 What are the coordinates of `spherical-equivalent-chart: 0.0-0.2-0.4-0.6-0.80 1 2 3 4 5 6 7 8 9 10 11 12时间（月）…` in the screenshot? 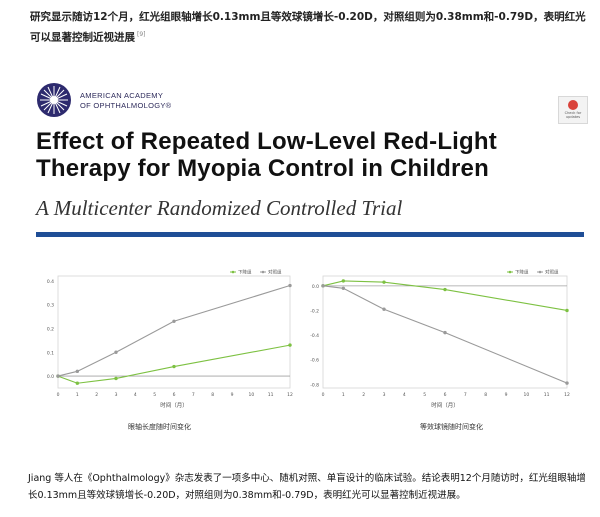 It's located at (440, 339).